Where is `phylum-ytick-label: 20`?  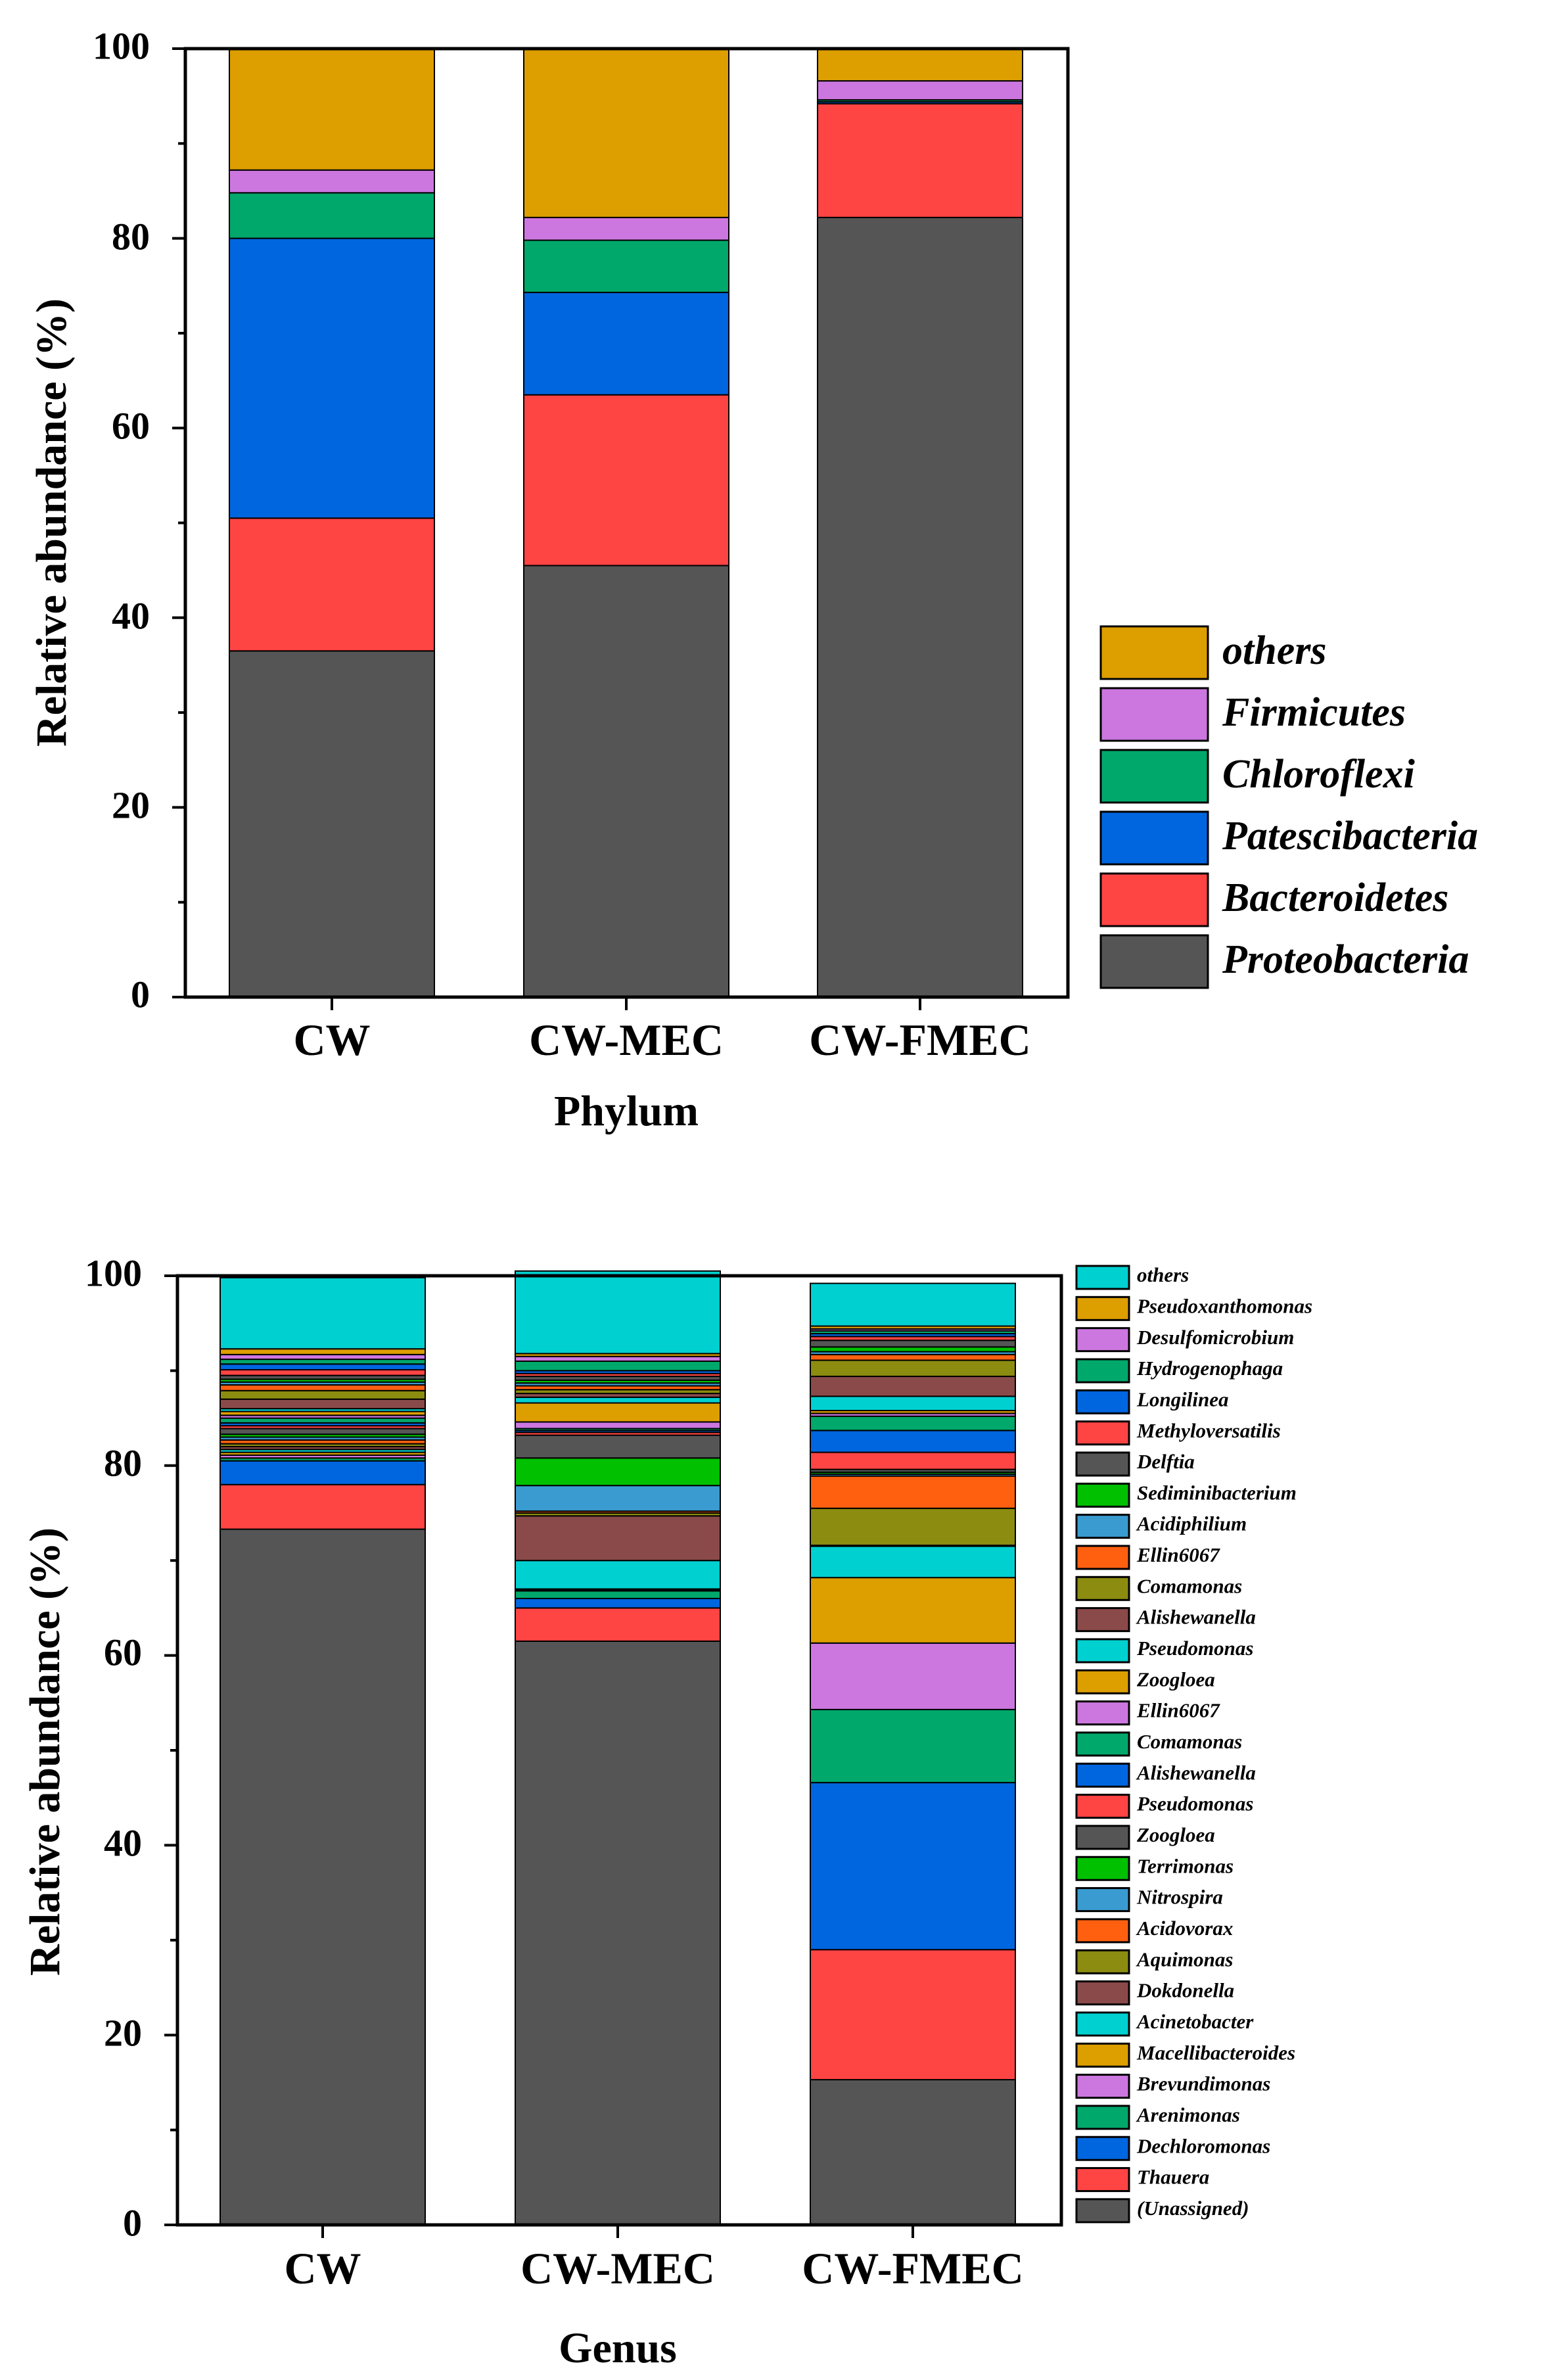 phylum-ytick-label: 20 is located at coordinates (131, 804).